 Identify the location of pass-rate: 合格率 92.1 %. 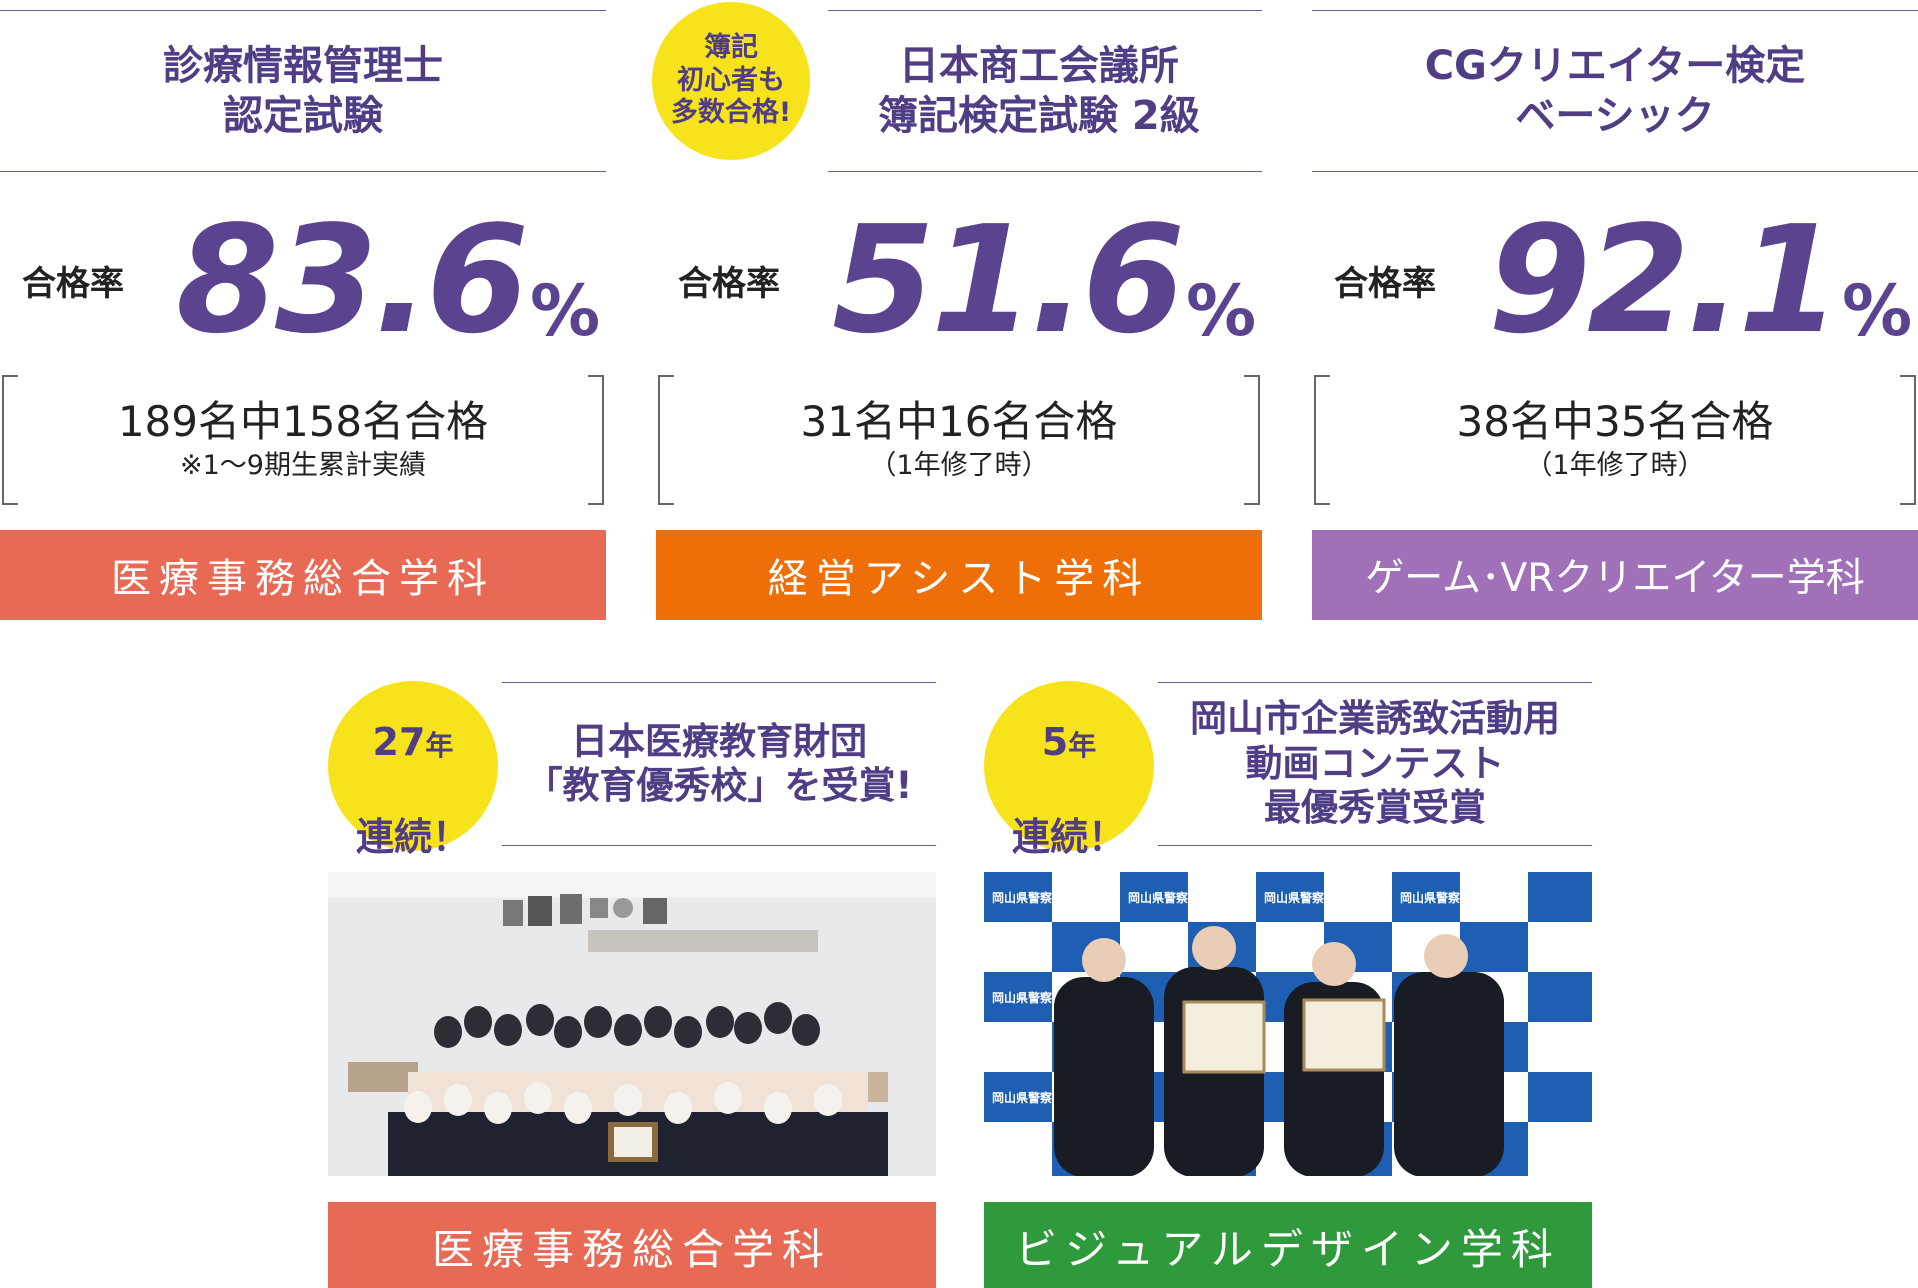
(1615, 280).